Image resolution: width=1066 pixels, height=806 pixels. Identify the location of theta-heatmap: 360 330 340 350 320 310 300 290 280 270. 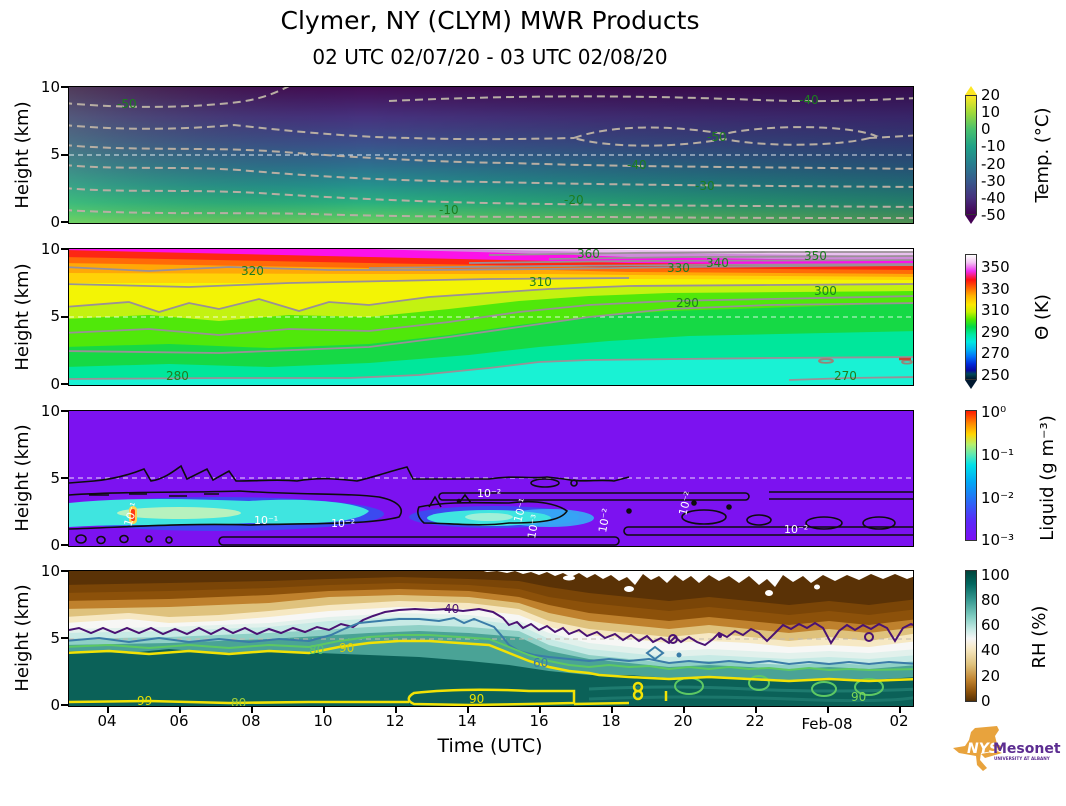
(491, 317).